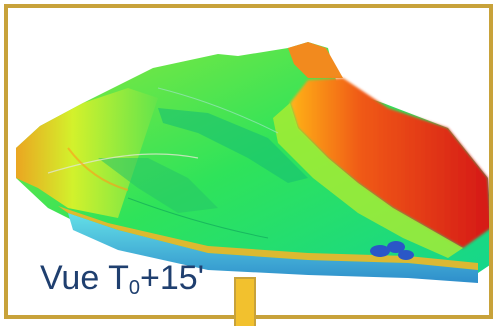 The image size is (501, 326). Describe the element at coordinates (392, 250) in the screenshot. I see `lake-blob` at that location.